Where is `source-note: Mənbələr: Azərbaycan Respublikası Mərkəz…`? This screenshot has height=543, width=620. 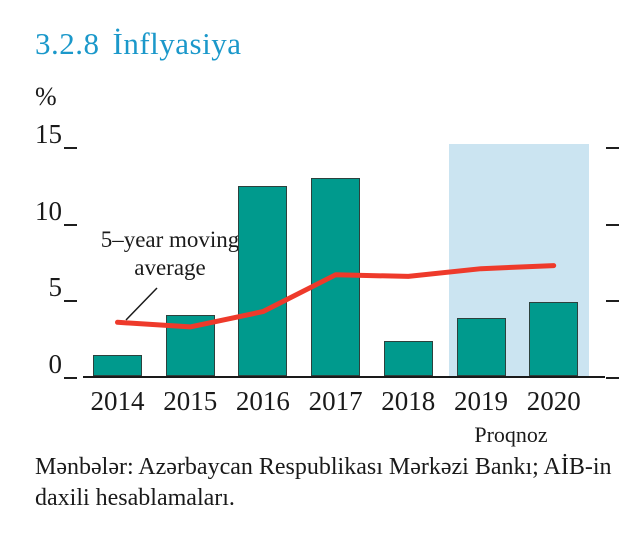
source-note: Mənbələr: Azərbaycan Respublikası Mərkəz… is located at coordinates (323, 482).